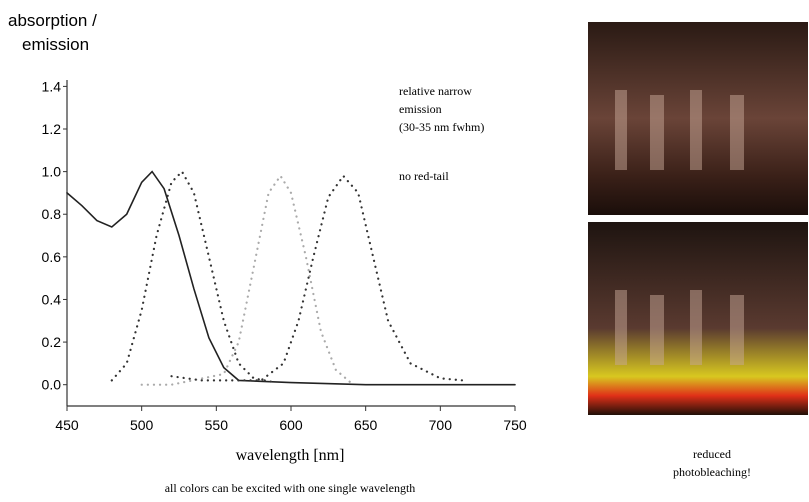 The height and width of the screenshot is (502, 809). What do you see at coordinates (52, 20) in the screenshot?
I see `y-label: absorption /` at bounding box center [52, 20].